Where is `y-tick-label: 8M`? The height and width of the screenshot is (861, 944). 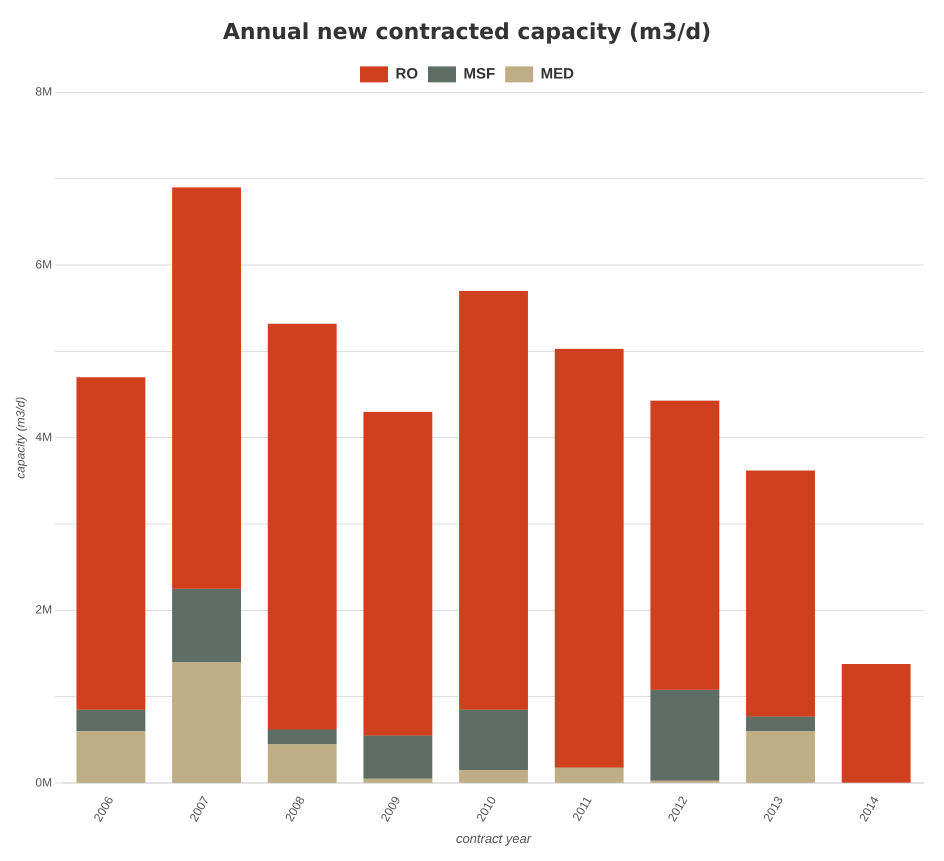 y-tick-label: 8M is located at coordinates (43, 91).